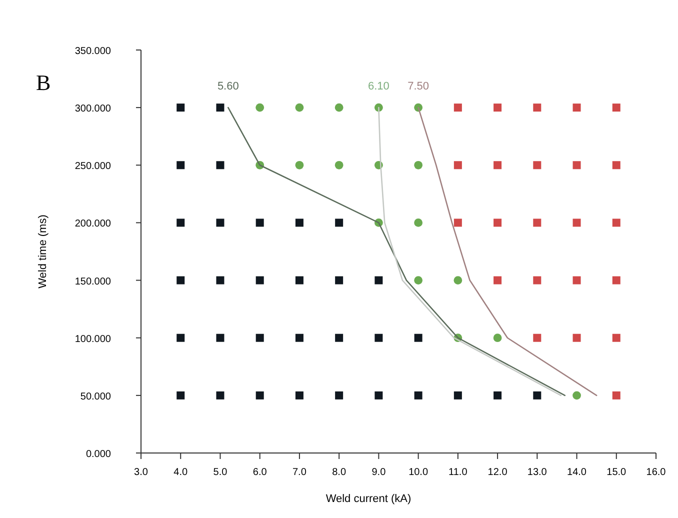  What do you see at coordinates (93, 109) in the screenshot?
I see `y-tick-label: 300.000` at bounding box center [93, 109].